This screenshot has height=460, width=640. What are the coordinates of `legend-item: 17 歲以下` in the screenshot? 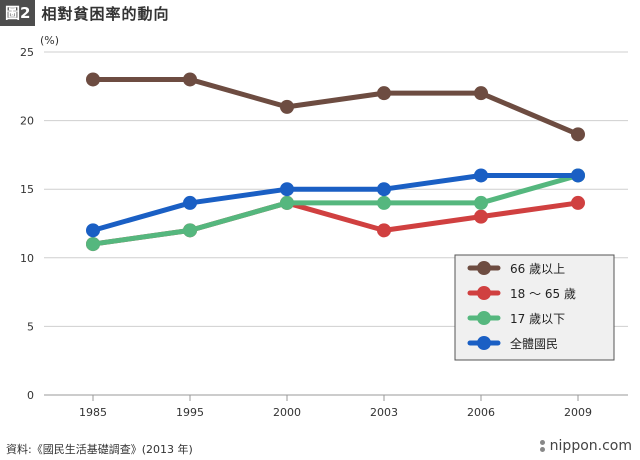 It's located at (516, 318).